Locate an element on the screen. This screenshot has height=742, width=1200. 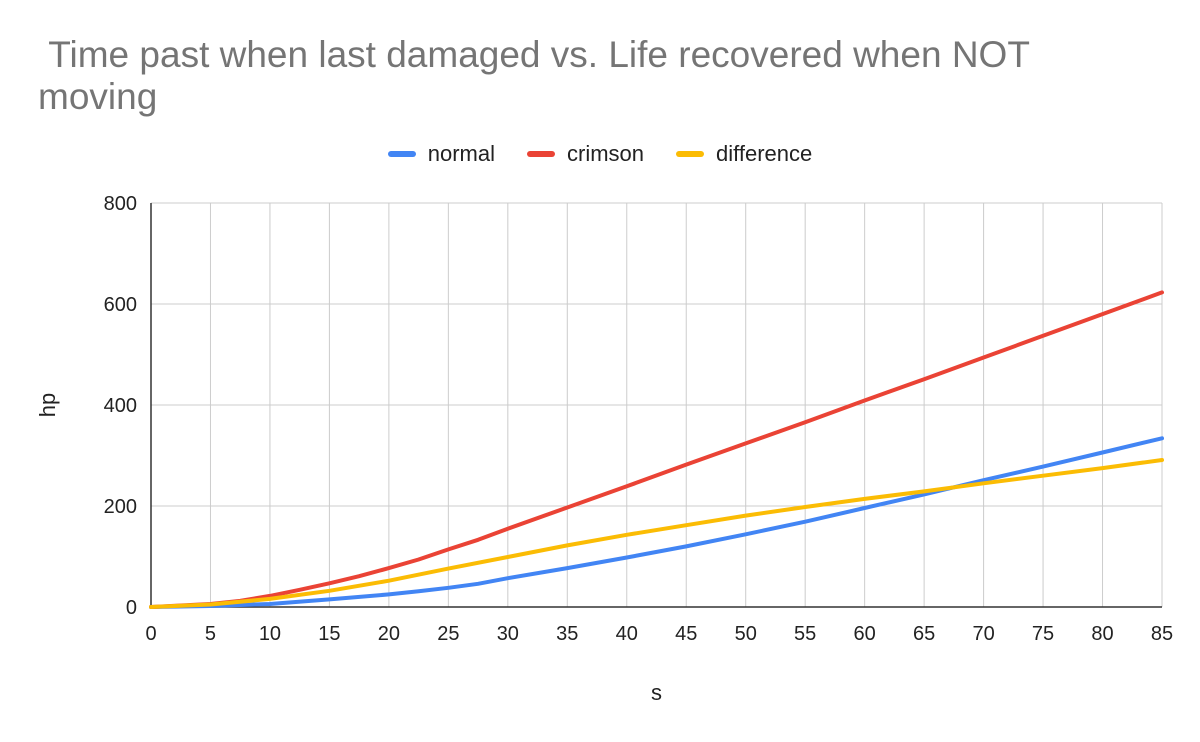
x-tick-label: 30 is located at coordinates (508, 634).